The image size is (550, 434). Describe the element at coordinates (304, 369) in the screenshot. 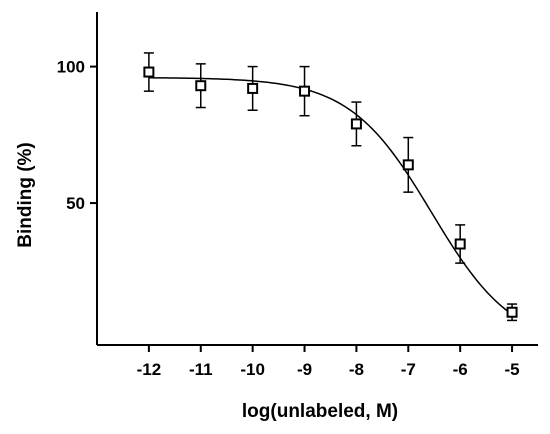

I see `x-tick-label: -9` at that location.